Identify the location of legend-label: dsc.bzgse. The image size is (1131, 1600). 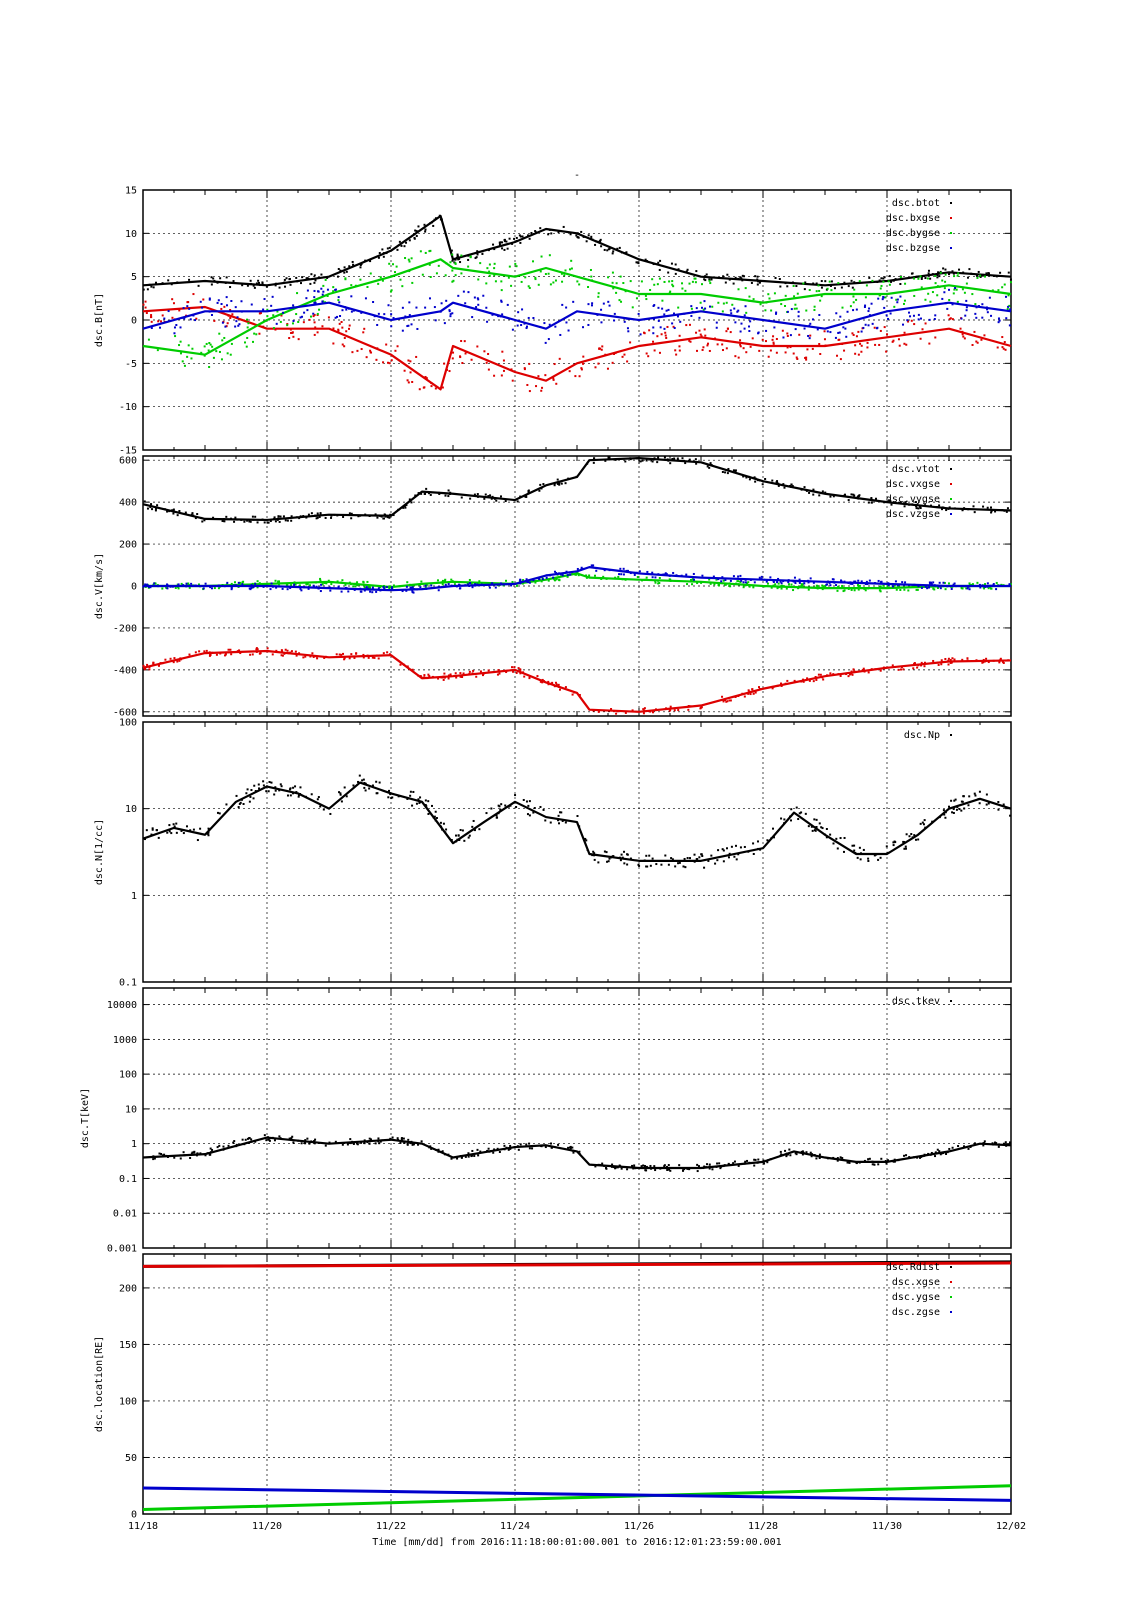
(913, 248).